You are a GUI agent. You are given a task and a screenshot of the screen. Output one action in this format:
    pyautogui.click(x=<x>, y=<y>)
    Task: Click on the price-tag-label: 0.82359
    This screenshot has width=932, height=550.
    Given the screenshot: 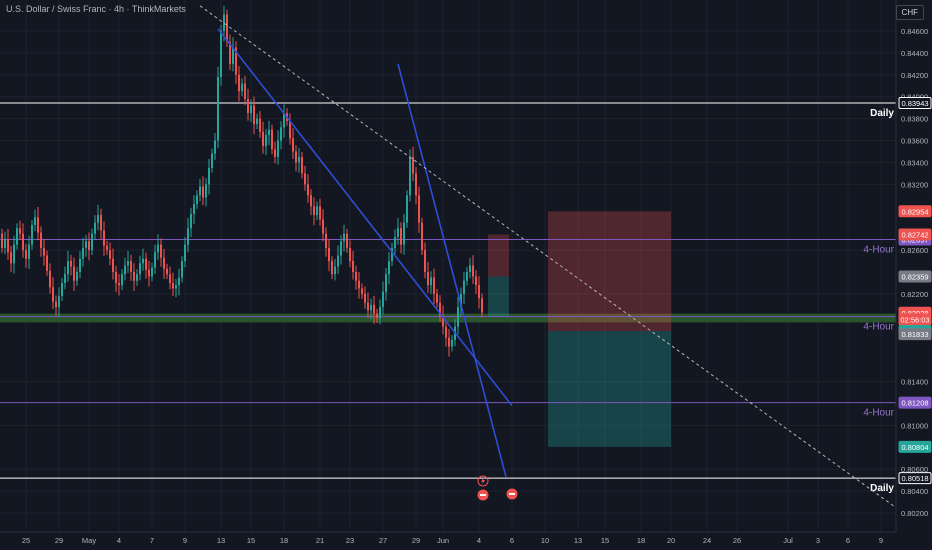 What is the action you would take?
    pyautogui.click(x=914, y=276)
    